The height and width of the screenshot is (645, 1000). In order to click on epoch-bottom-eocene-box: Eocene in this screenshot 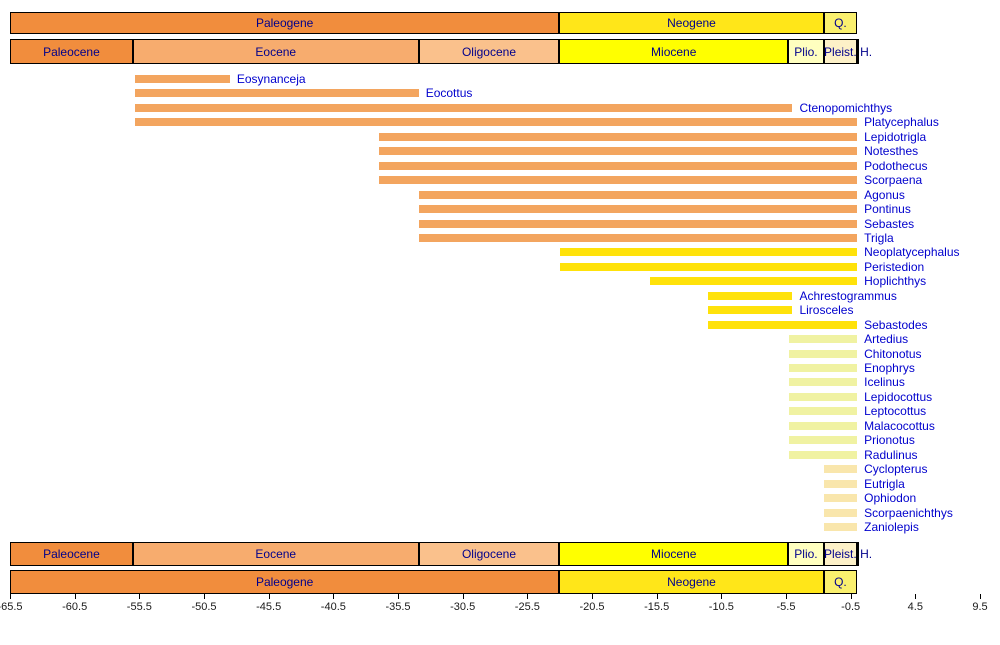, I will do `click(275, 554)`.